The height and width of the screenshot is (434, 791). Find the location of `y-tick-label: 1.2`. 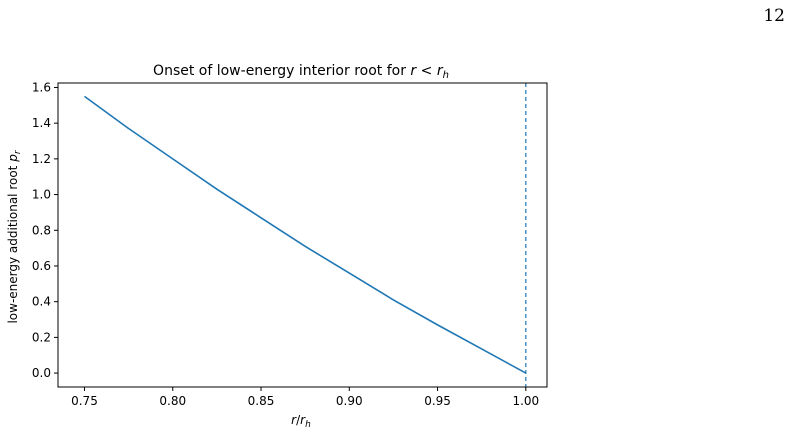

y-tick-label: 1.2 is located at coordinates (41, 159).